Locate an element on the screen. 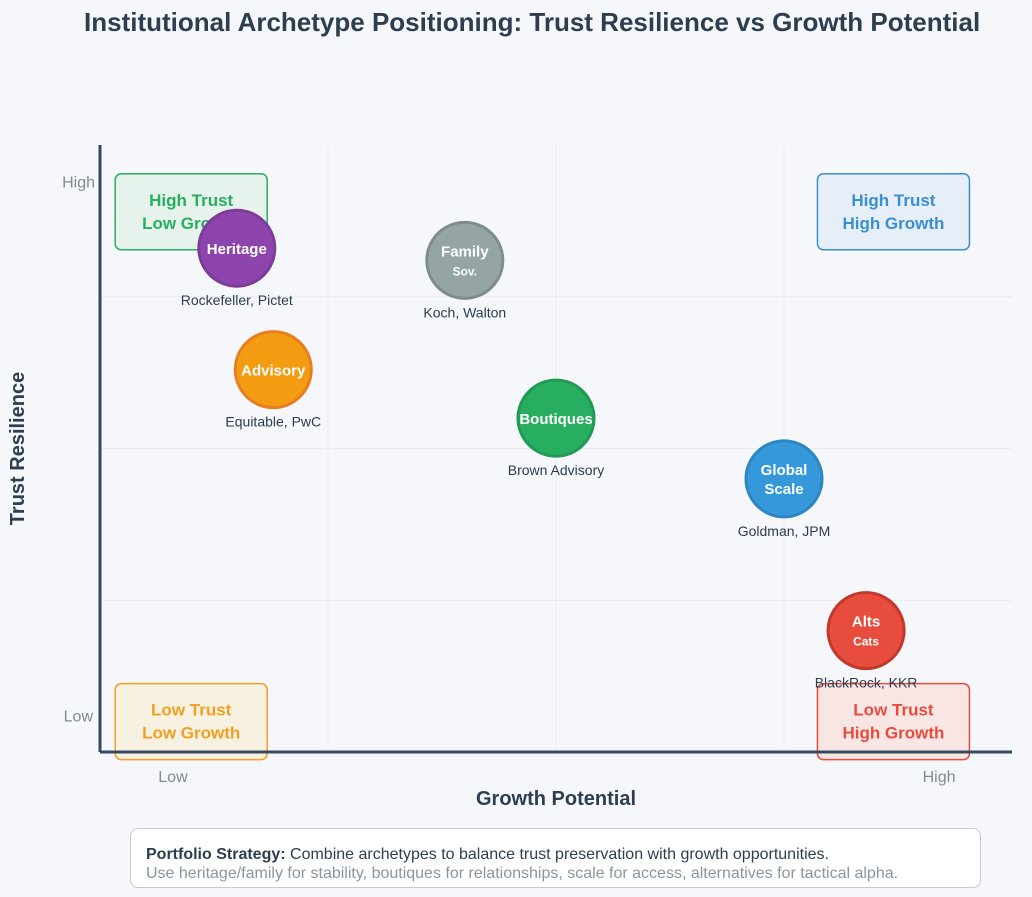 The width and height of the screenshot is (1032, 897). point-examples-label: Goldman, JPM is located at coordinates (784, 531).